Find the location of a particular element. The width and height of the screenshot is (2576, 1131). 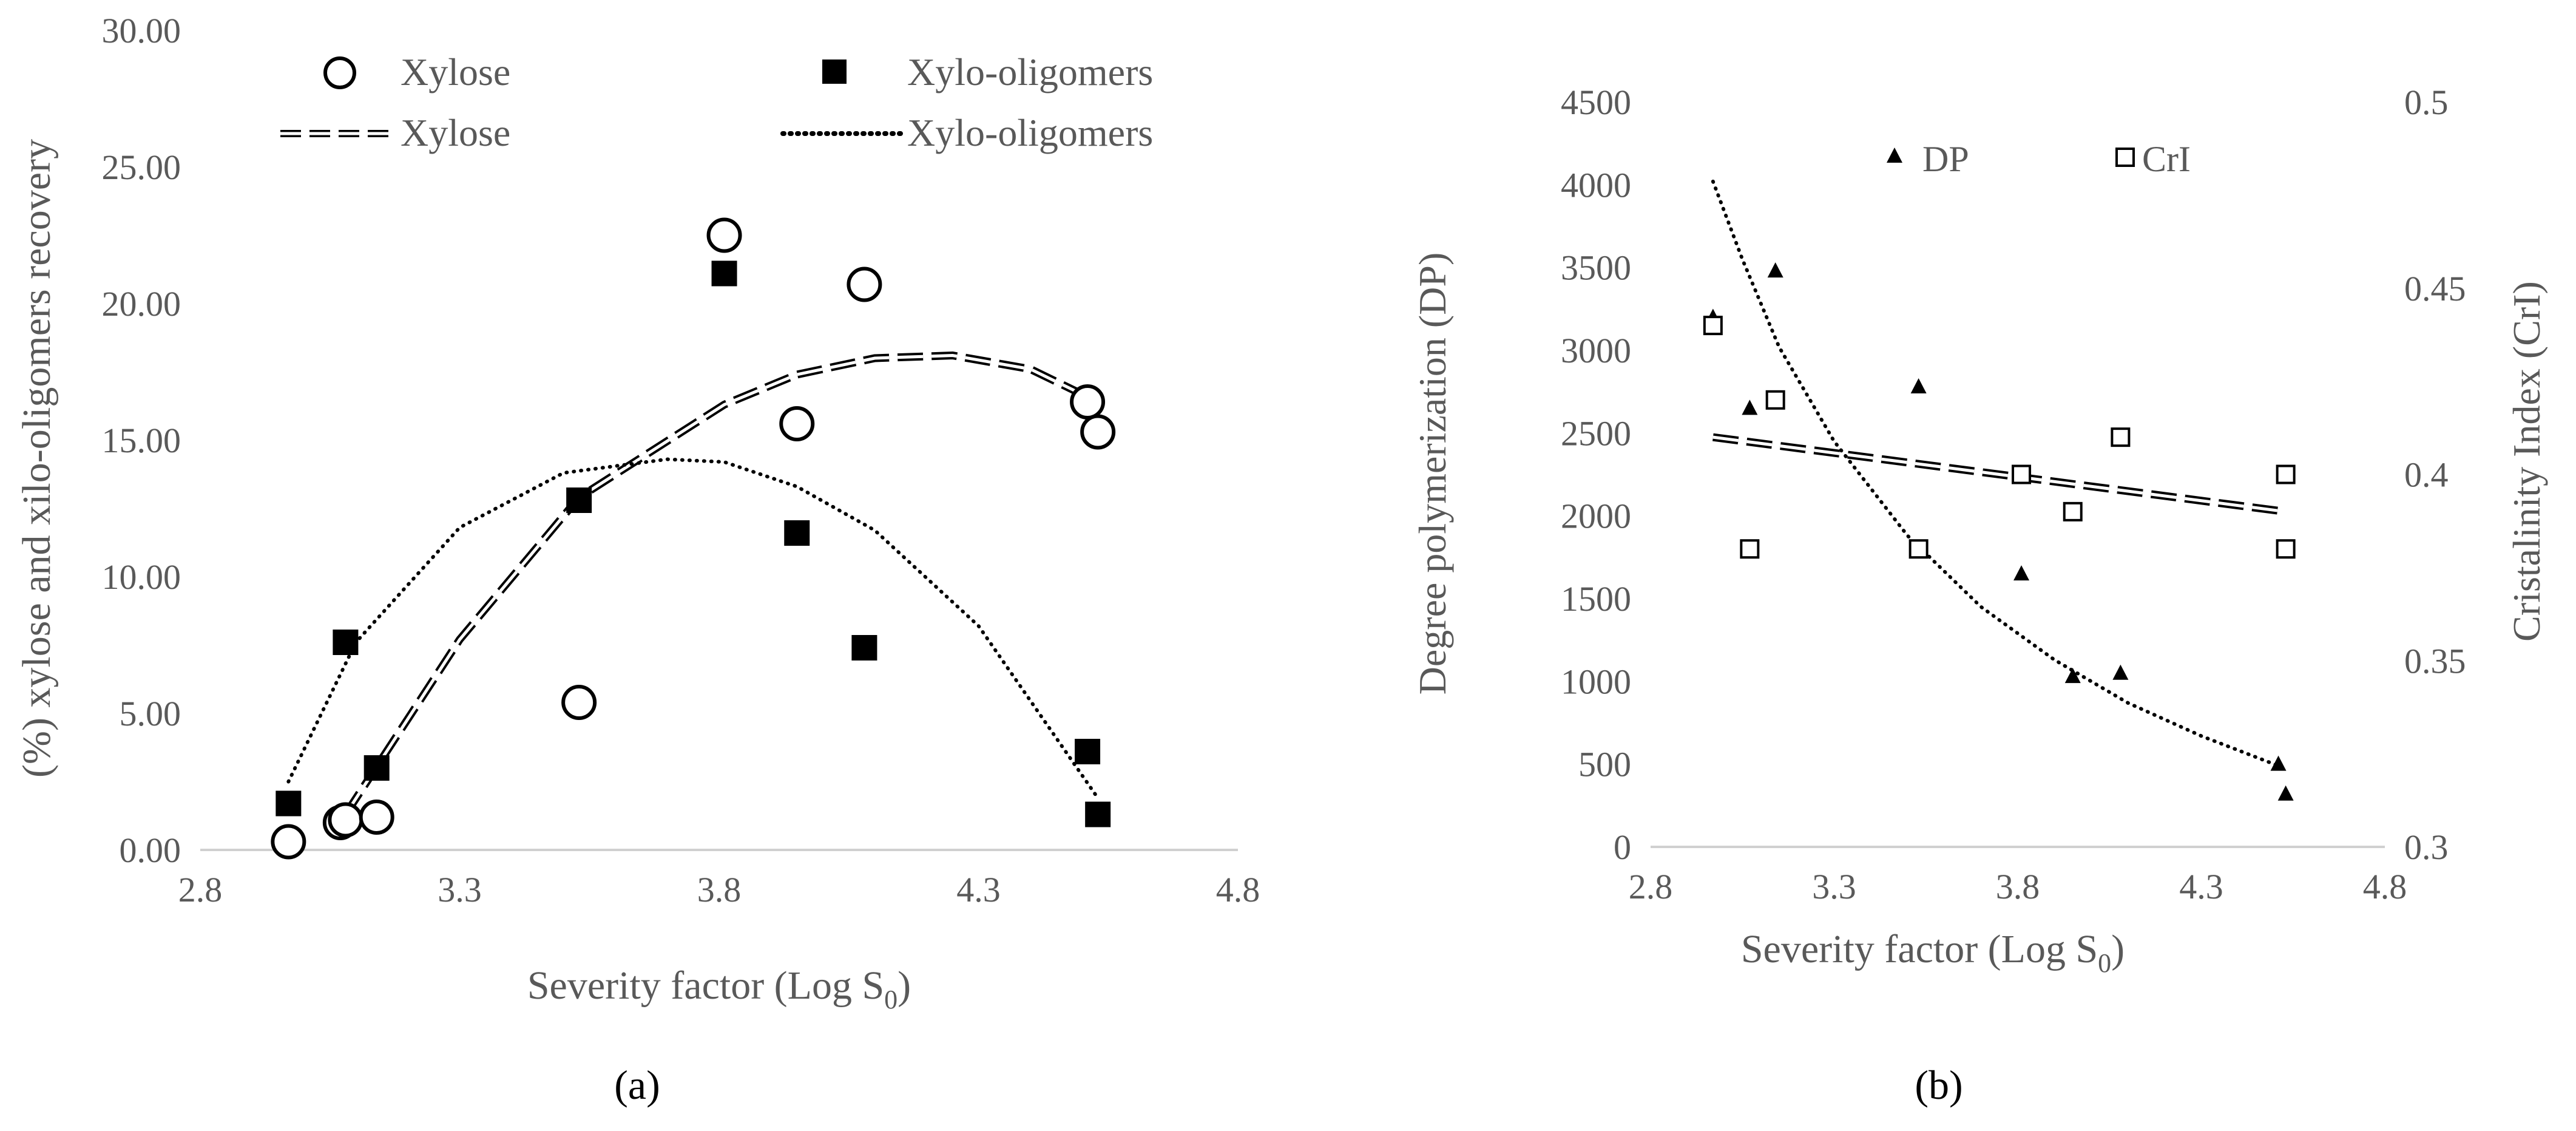

legend-a-xylo-oligomers-label: Xylo-oligomers is located at coordinates (1030, 71).